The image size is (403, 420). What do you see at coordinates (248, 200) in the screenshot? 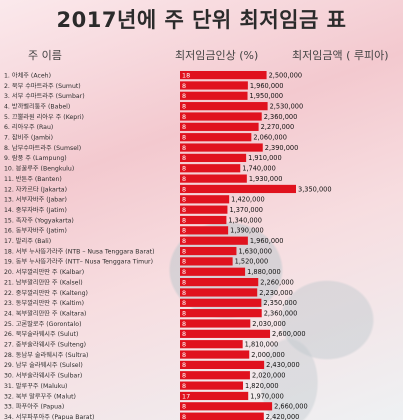
I see `wage-value-label: 1,420,000` at bounding box center [248, 200].